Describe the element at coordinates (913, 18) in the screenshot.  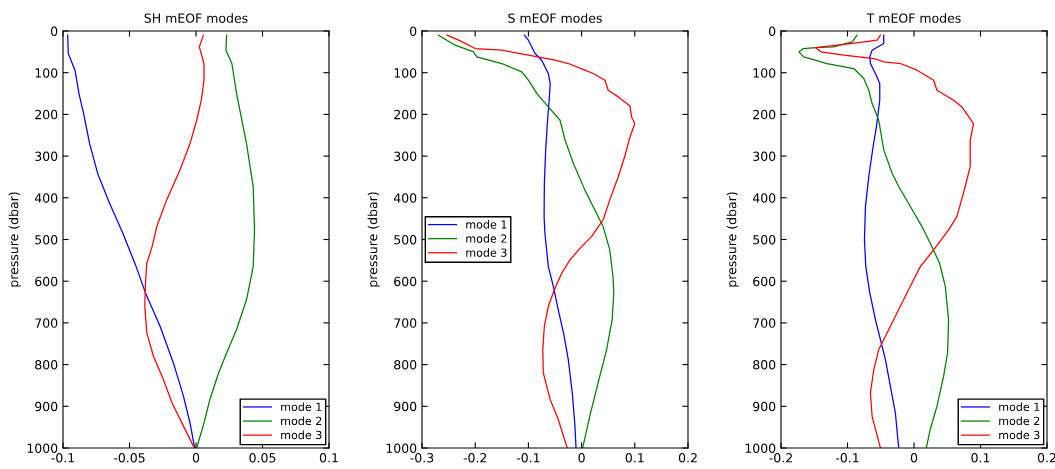
I see `chart-title: T mEOF modes` at that location.